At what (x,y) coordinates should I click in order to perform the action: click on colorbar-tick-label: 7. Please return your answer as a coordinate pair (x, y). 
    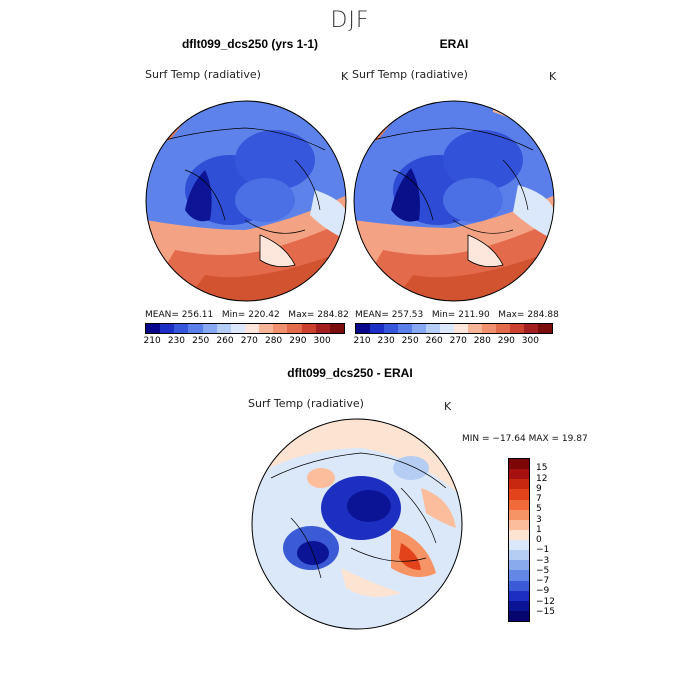
    Looking at the image, I should click on (539, 499).